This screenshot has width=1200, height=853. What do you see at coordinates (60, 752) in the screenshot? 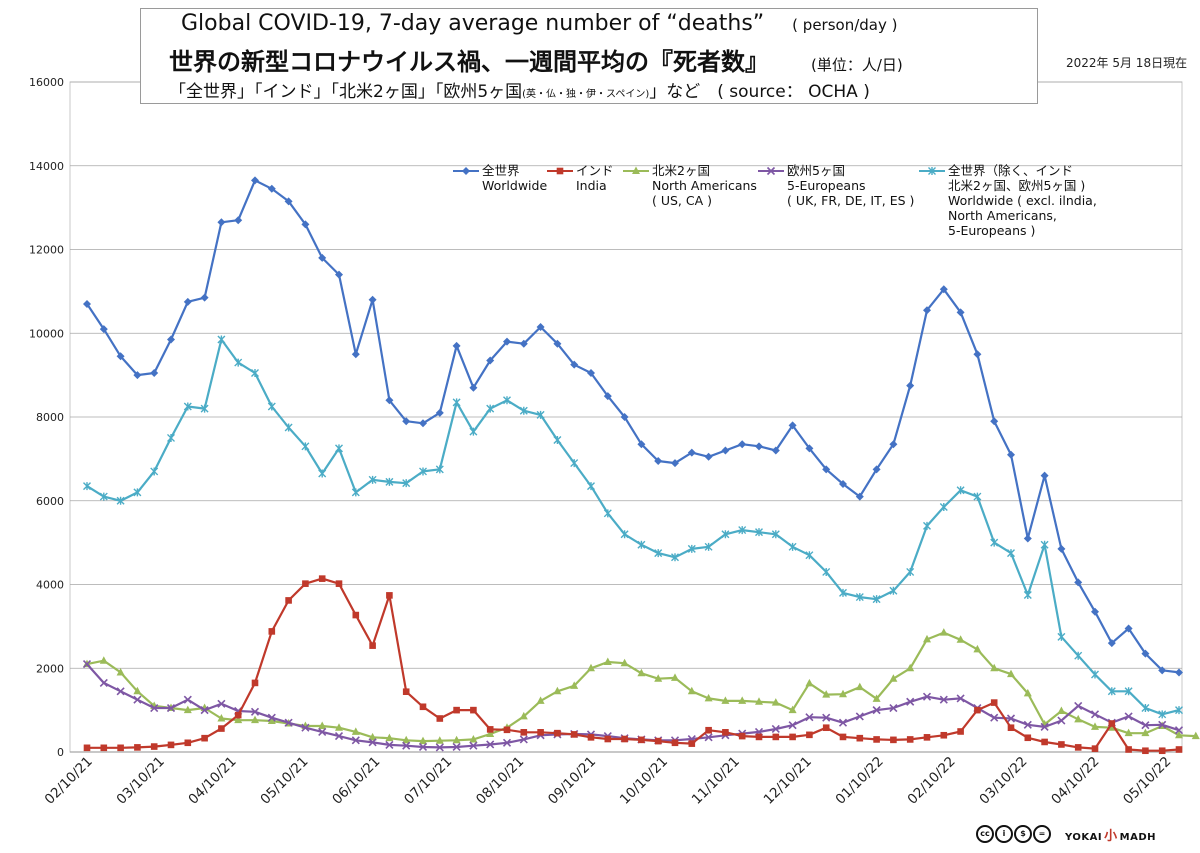
I see `y-tick-label: 0` at bounding box center [60, 752].